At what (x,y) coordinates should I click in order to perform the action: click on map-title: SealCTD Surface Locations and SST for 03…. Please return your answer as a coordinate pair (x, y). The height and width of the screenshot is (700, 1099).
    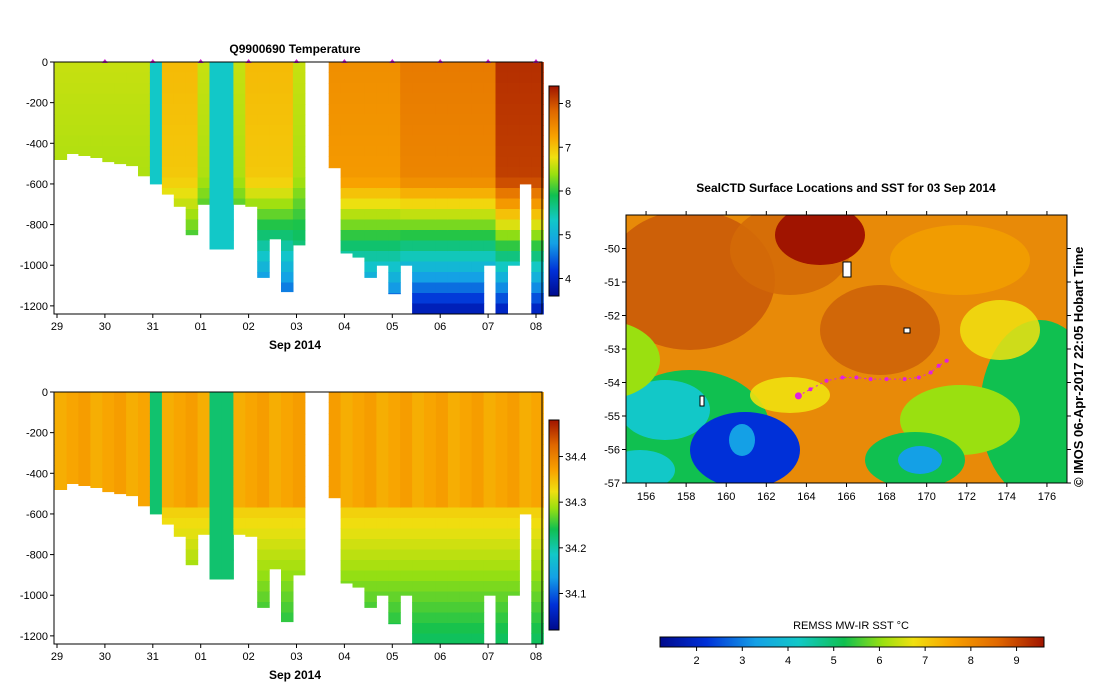
    Looking at the image, I should click on (846, 188).